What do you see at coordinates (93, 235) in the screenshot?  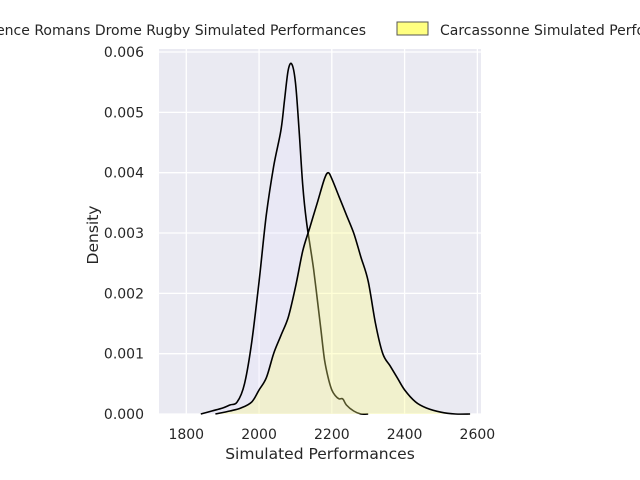 I see `y-axis-label: Density` at bounding box center [93, 235].